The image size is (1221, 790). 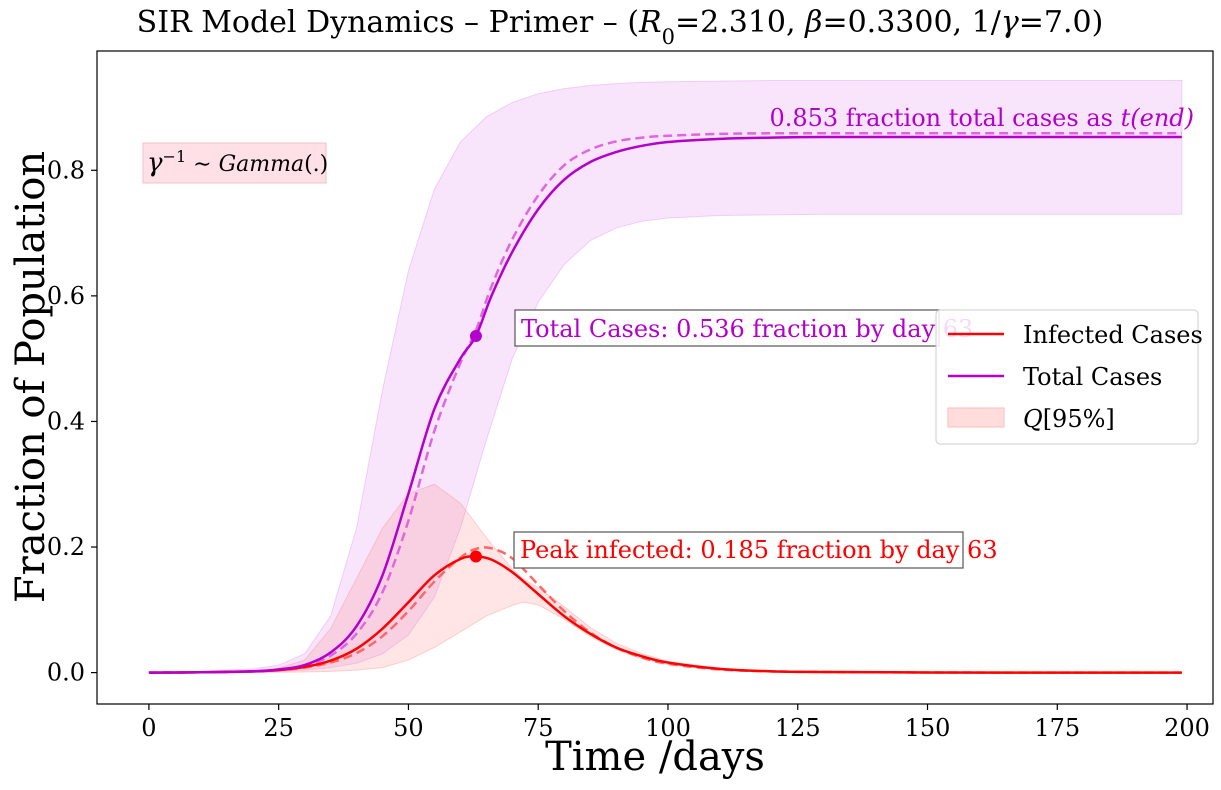 What do you see at coordinates (1113, 335) in the screenshot?
I see `legend-infected-label: Infected Cases` at bounding box center [1113, 335].